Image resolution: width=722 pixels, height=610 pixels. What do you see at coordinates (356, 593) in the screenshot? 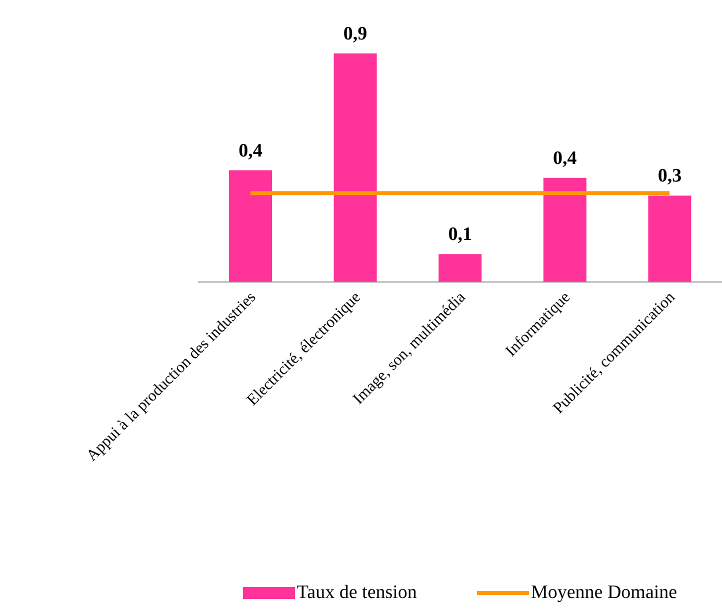
I see `legend-label: Taux de tension` at bounding box center [356, 593].